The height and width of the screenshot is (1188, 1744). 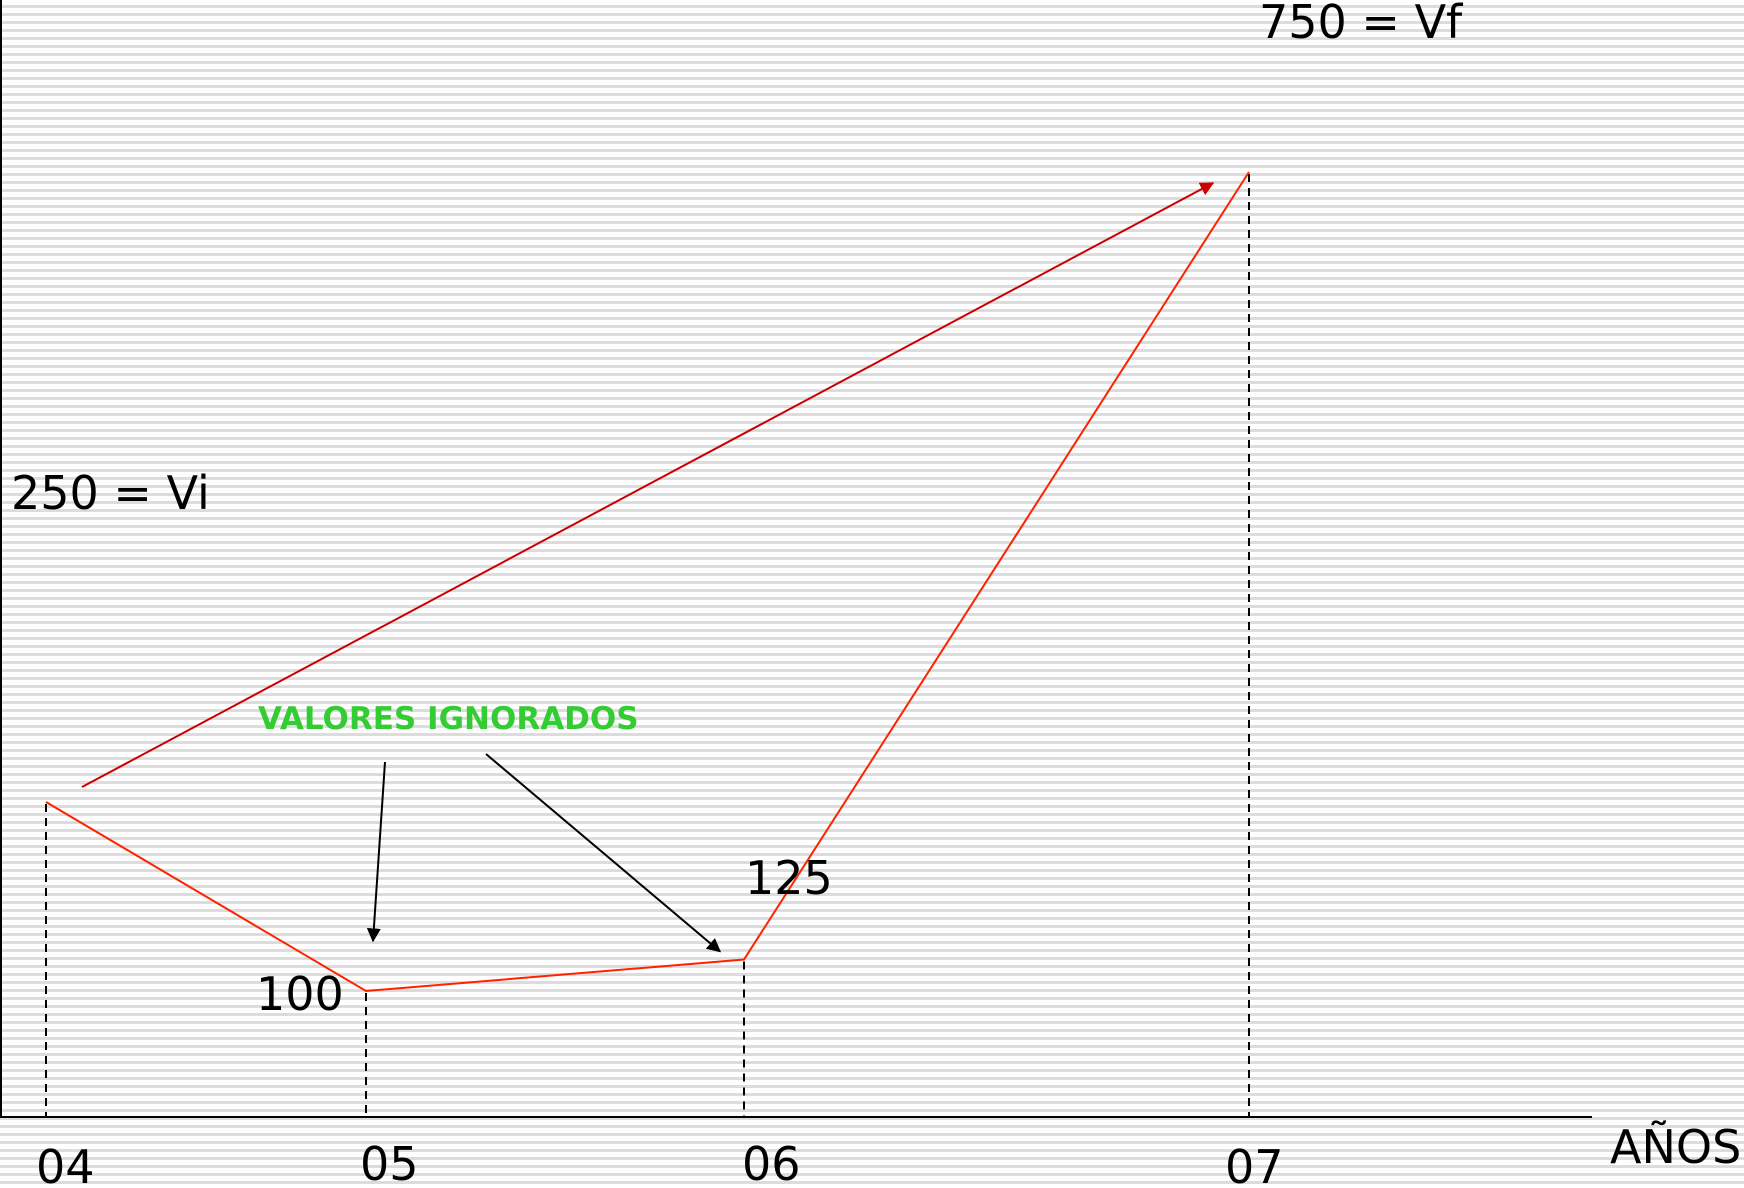 I want to click on point-label-07: 750 = Vf, so click(x=1361, y=24).